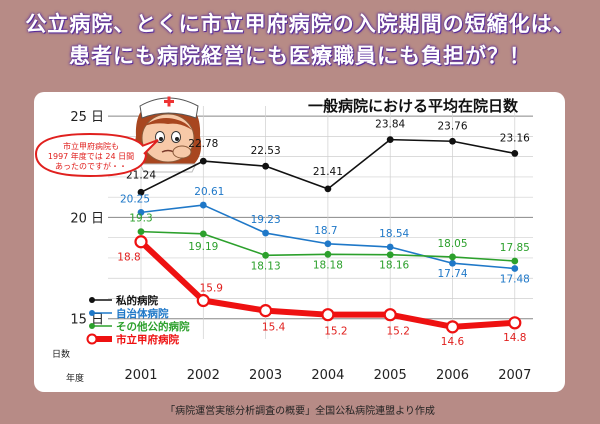  I want to click on y-tick-label: 15 日, so click(87, 320).